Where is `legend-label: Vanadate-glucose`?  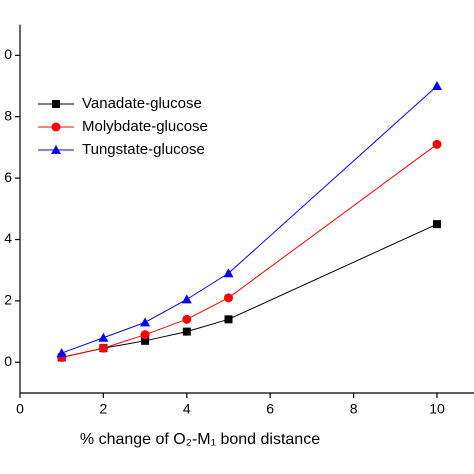 legend-label: Vanadate-glucose is located at coordinates (142, 103).